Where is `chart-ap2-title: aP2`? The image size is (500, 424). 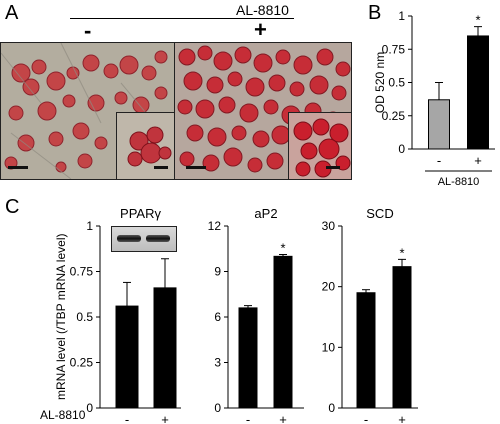
chart-ap2-title: aP2 is located at coordinates (265, 213).